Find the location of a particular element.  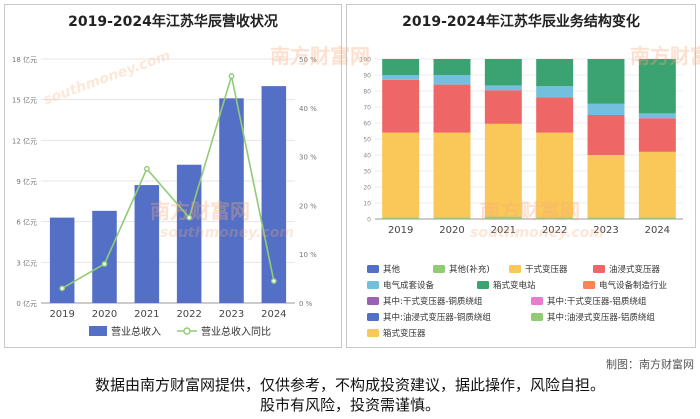

y-tick-label: 40 is located at coordinates (367, 156).